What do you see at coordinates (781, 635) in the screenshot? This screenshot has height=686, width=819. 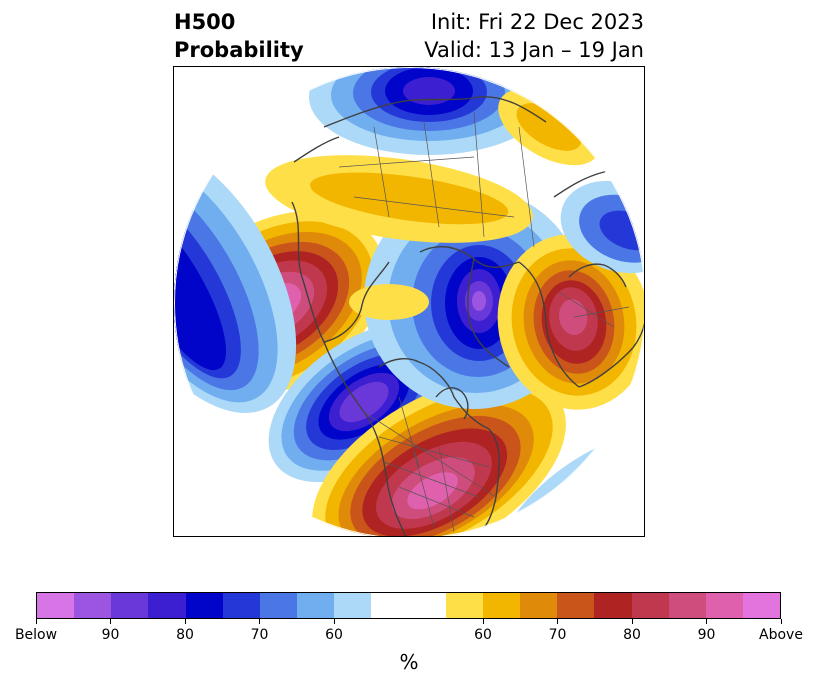 I see `colorbar-tick-label: Above` at bounding box center [781, 635].